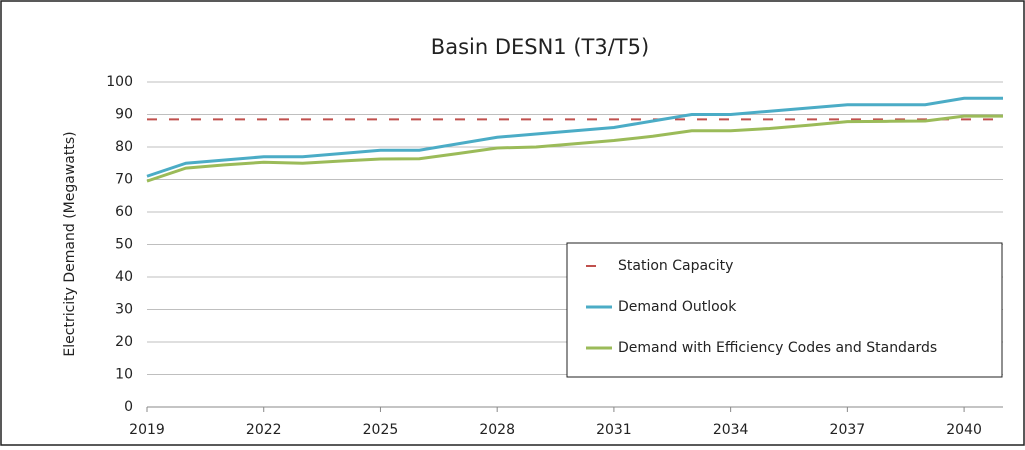 The image size is (1025, 450). Describe the element at coordinates (264, 430) in the screenshot. I see `x-tick-label: 2022` at that location.